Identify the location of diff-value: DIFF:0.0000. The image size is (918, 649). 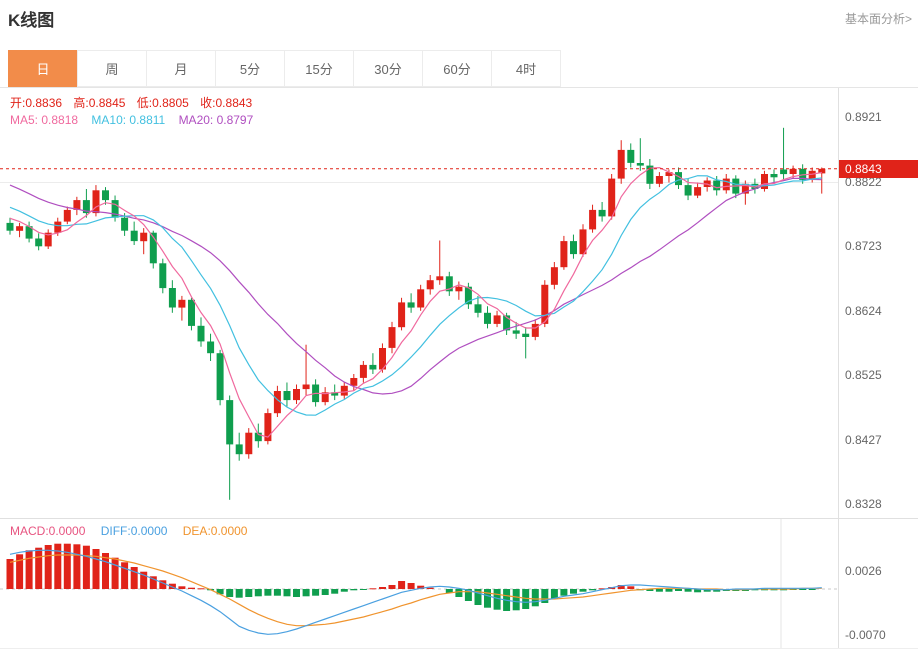
(134, 531).